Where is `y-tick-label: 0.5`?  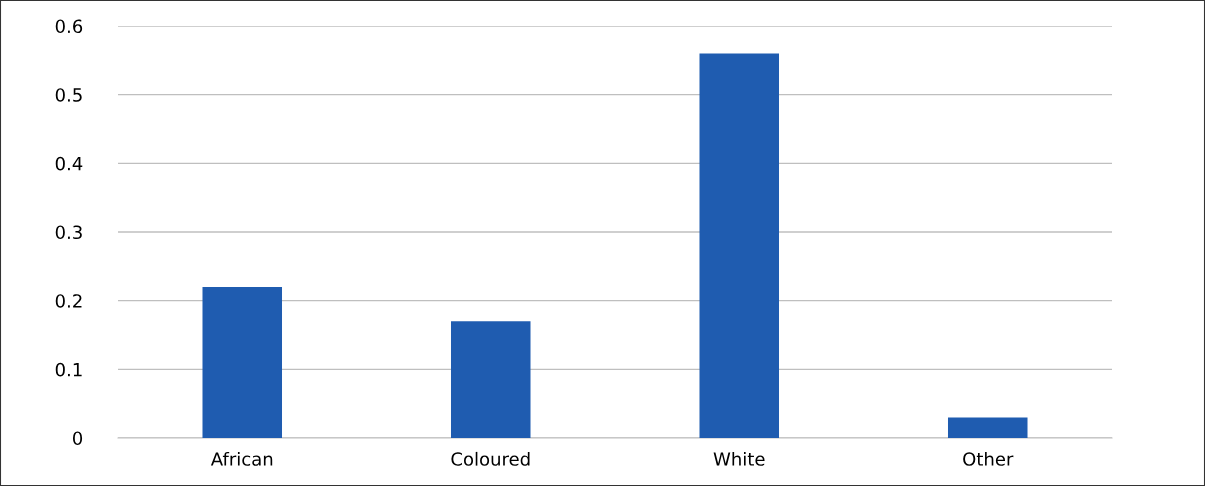 y-tick-label: 0.5 is located at coordinates (68, 95).